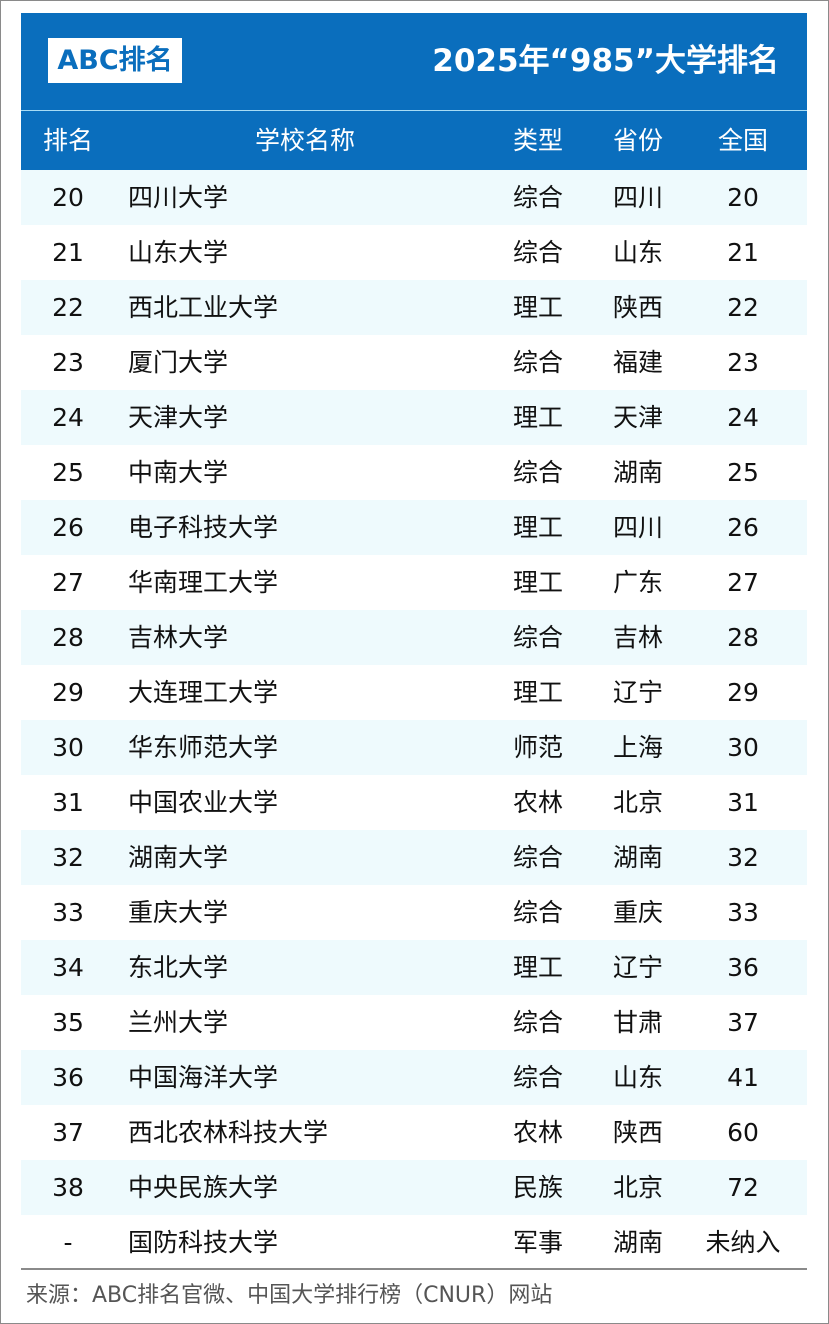  Describe the element at coordinates (743, 1132) in the screenshot. I see `national-rank-cell: 60` at that location.